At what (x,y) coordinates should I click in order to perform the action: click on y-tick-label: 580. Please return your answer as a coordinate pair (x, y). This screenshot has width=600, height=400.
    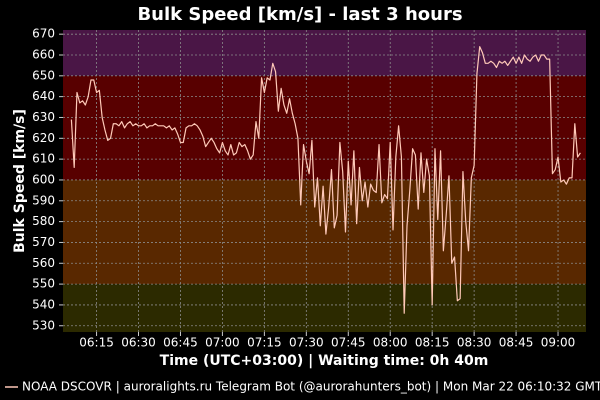
    Looking at the image, I should click on (43, 221).